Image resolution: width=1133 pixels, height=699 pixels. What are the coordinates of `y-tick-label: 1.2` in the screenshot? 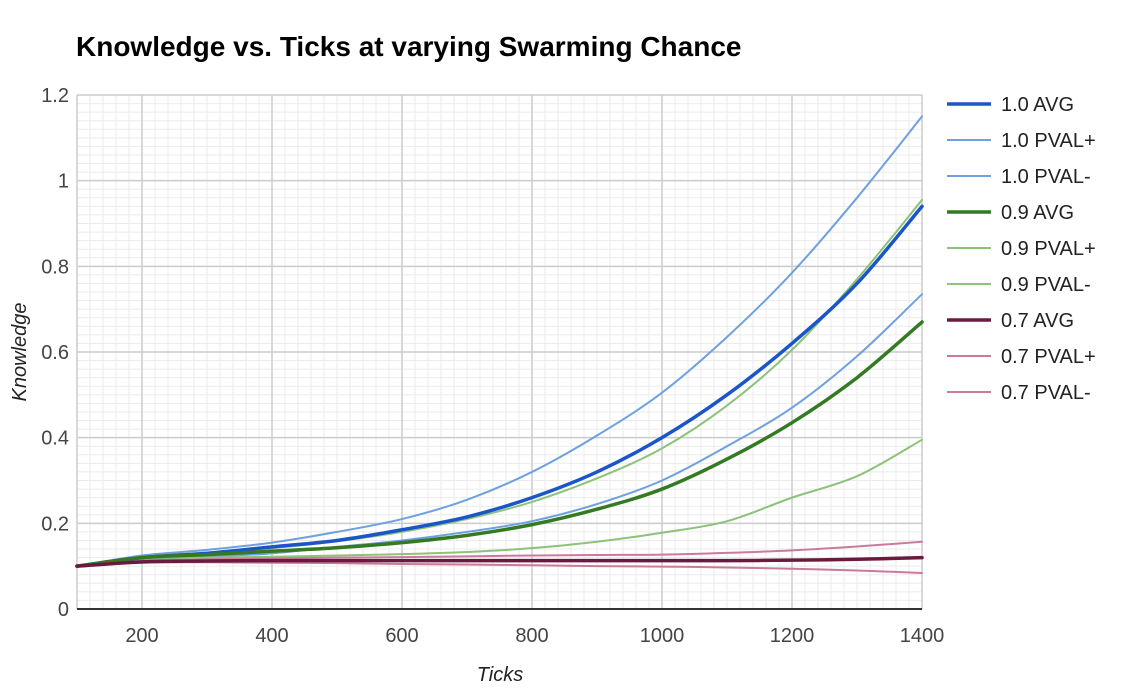 It's located at (55, 96).